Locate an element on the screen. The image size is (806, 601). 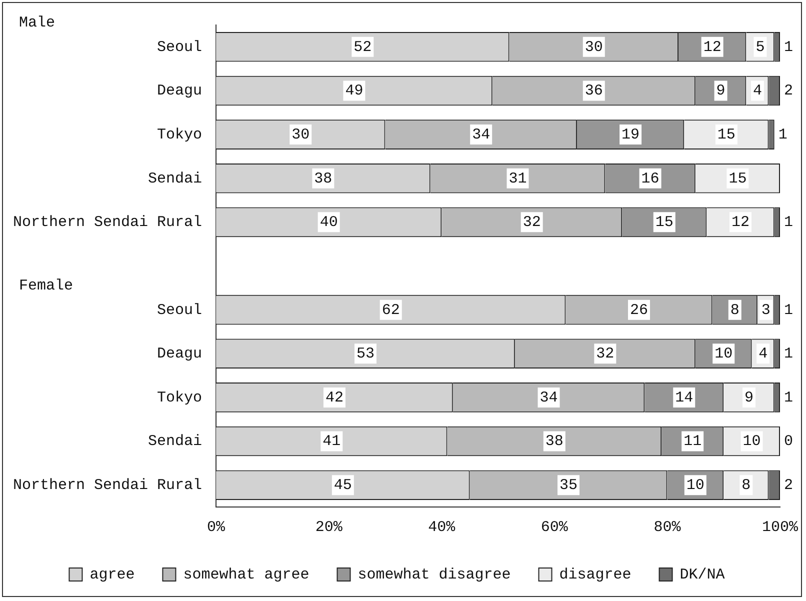
data-label: 5 is located at coordinates (760, 47).